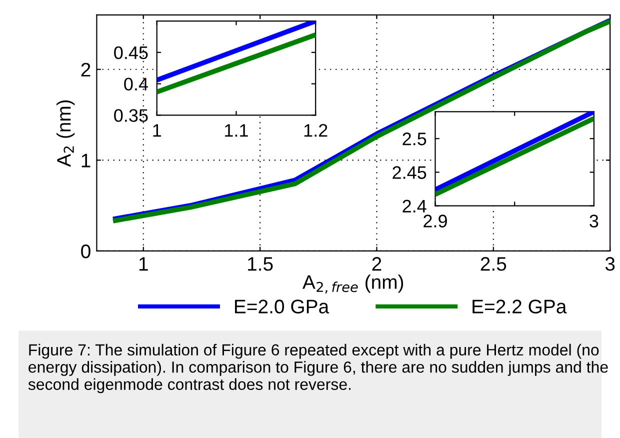  Describe the element at coordinates (493, 264) in the screenshot. I see `x-tick-label: 2.5` at that location.